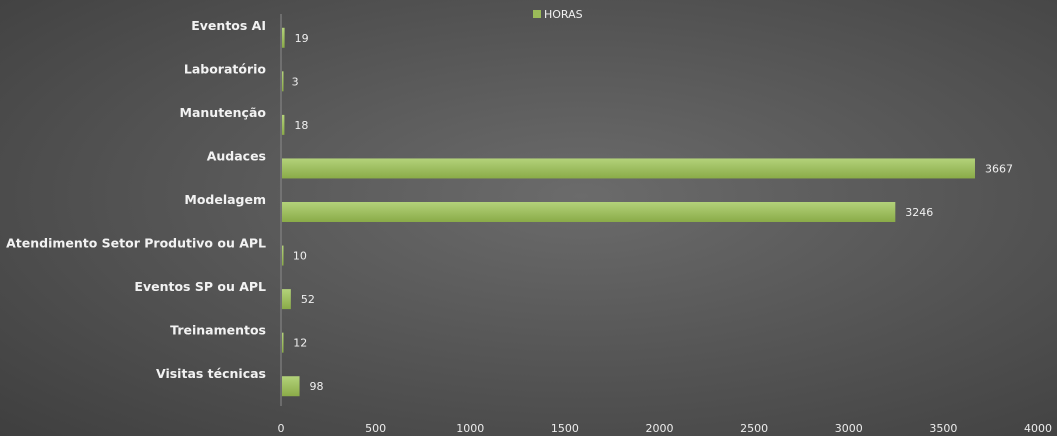 This screenshot has height=436, width=1057. What do you see at coordinates (283, 255) in the screenshot?
I see `bar-atendimento-setor-produtivo-ou-apl` at bounding box center [283, 255].